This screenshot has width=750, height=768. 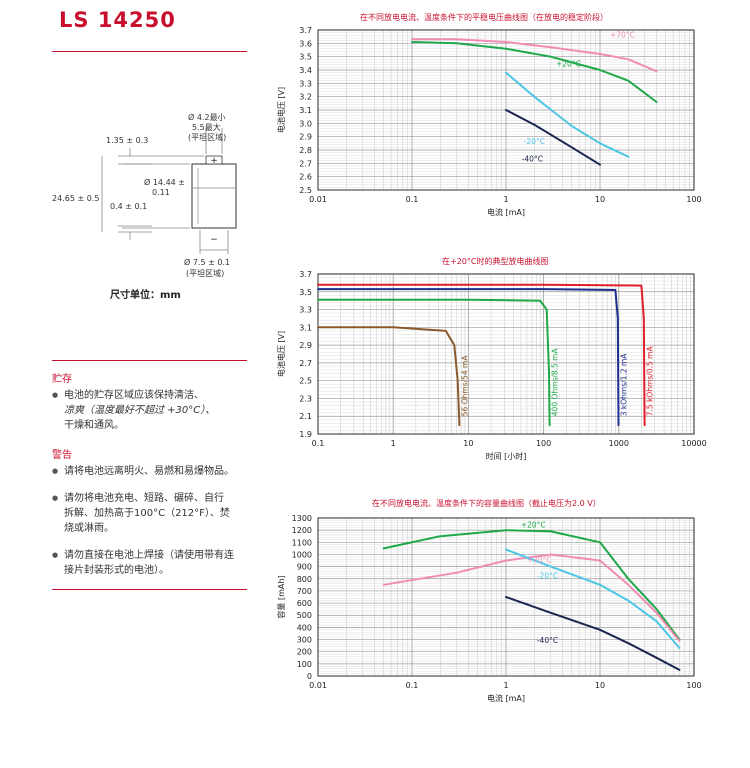 What do you see at coordinates (506, 456) in the screenshot?
I see `x-axis-label: 时间 [小时]` at bounding box center [506, 456].